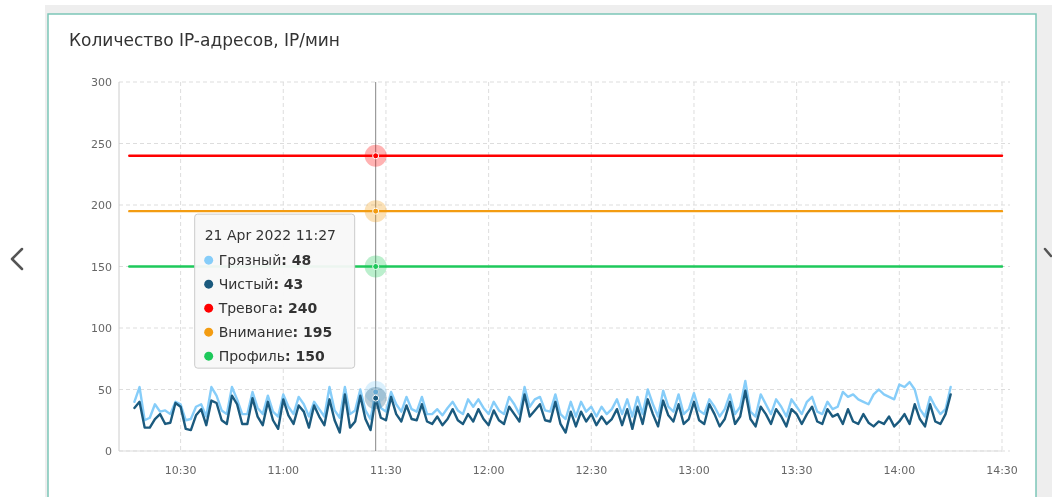 The width and height of the screenshot is (1052, 497). Describe the element at coordinates (101, 328) in the screenshot. I see `y-tick-label: 100` at that location.